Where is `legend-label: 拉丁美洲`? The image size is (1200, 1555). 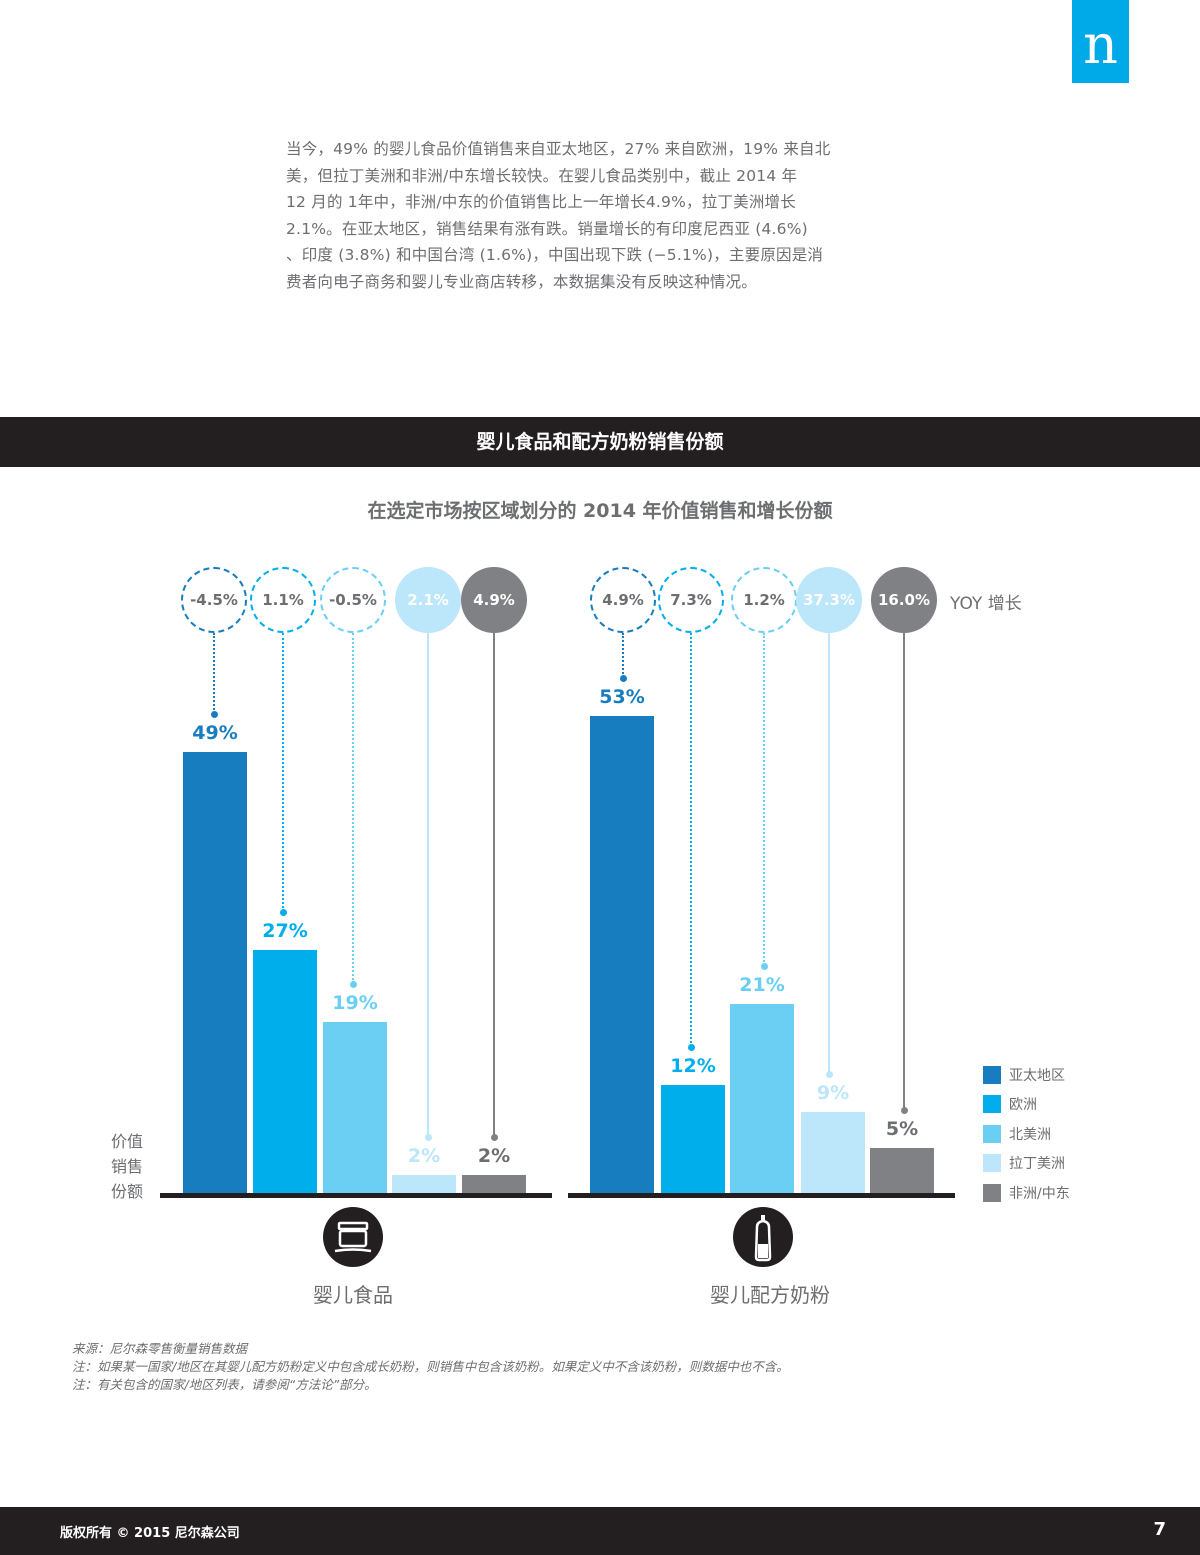 legend-label: 拉丁美洲 is located at coordinates (1037, 1164).